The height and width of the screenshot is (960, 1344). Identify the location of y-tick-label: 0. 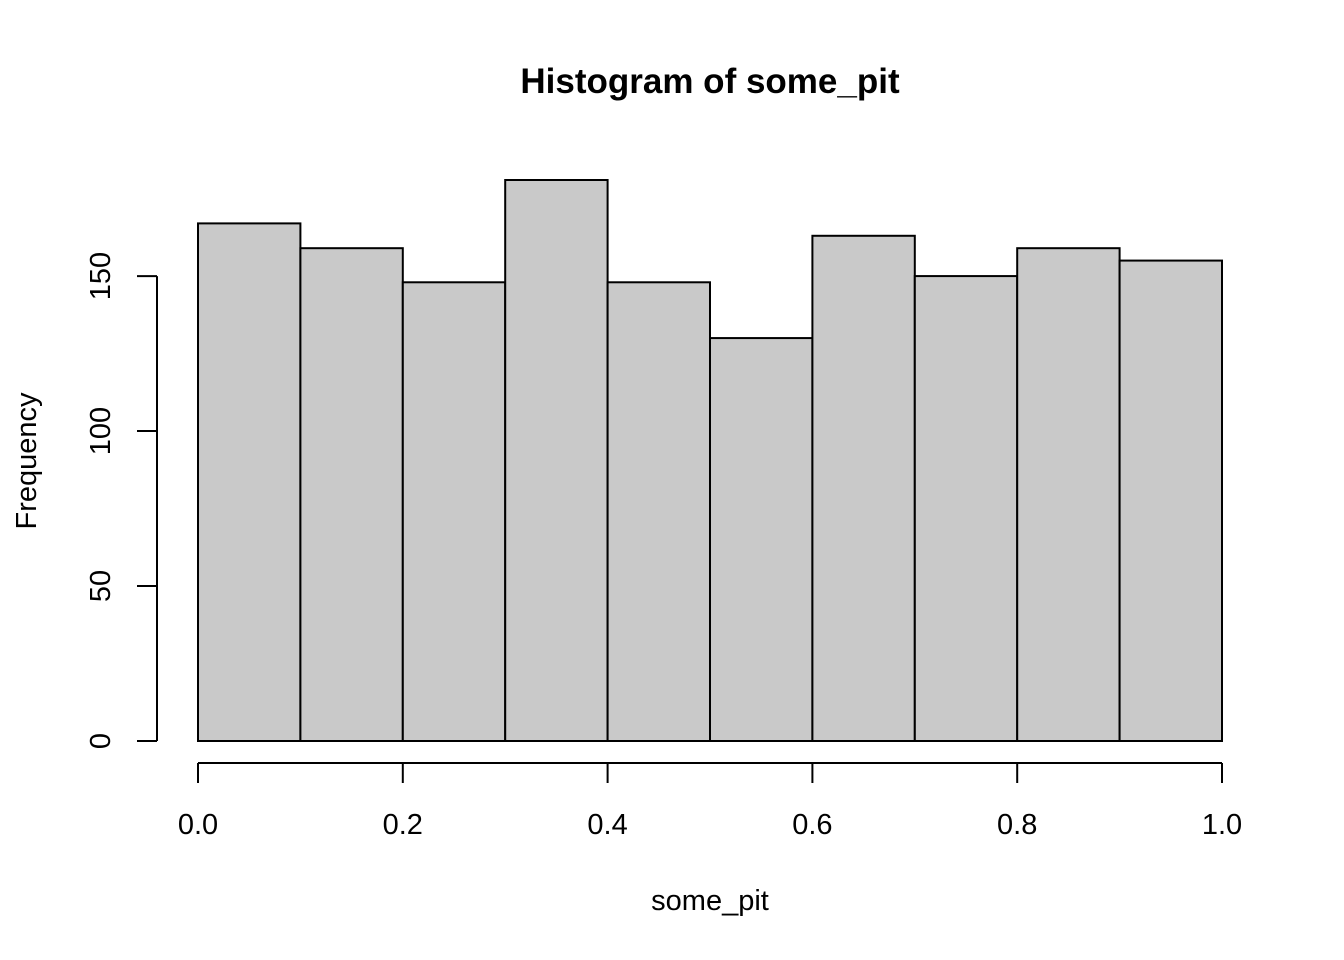
(101, 741).